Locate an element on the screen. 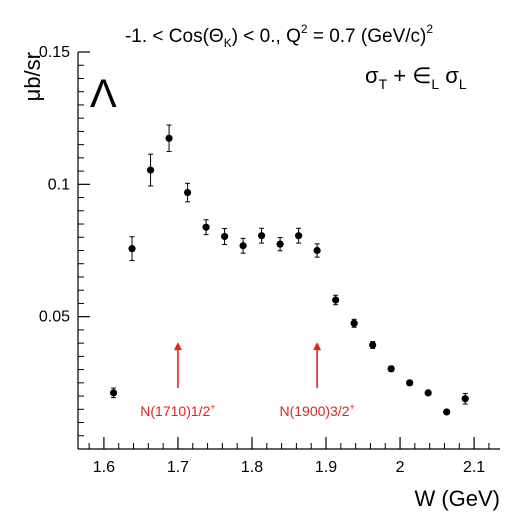  observable-label: σT + ∈L σL is located at coordinates (416, 77).